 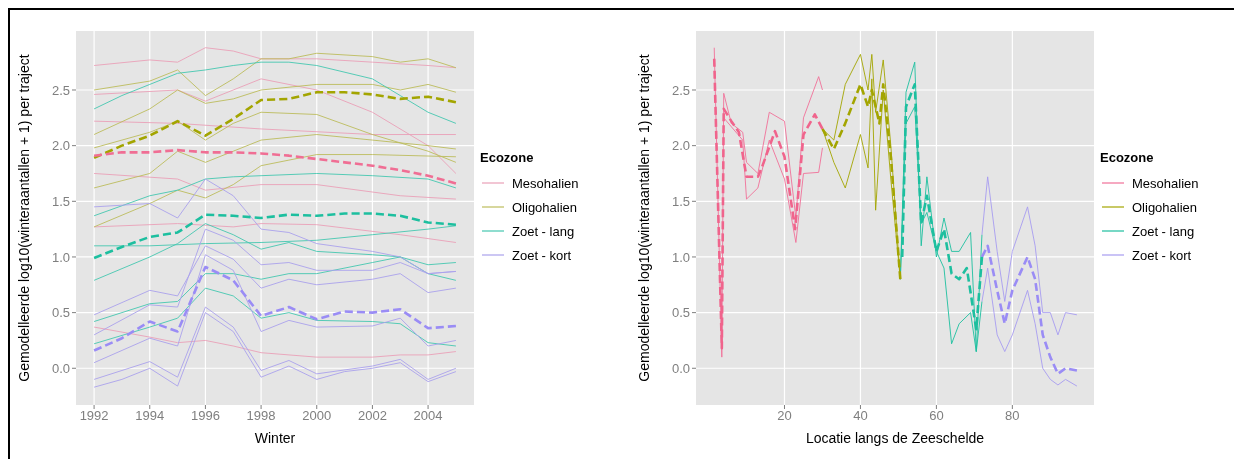 What do you see at coordinates (936, 416) in the screenshot?
I see `x-tick-label: 60` at bounding box center [936, 416].